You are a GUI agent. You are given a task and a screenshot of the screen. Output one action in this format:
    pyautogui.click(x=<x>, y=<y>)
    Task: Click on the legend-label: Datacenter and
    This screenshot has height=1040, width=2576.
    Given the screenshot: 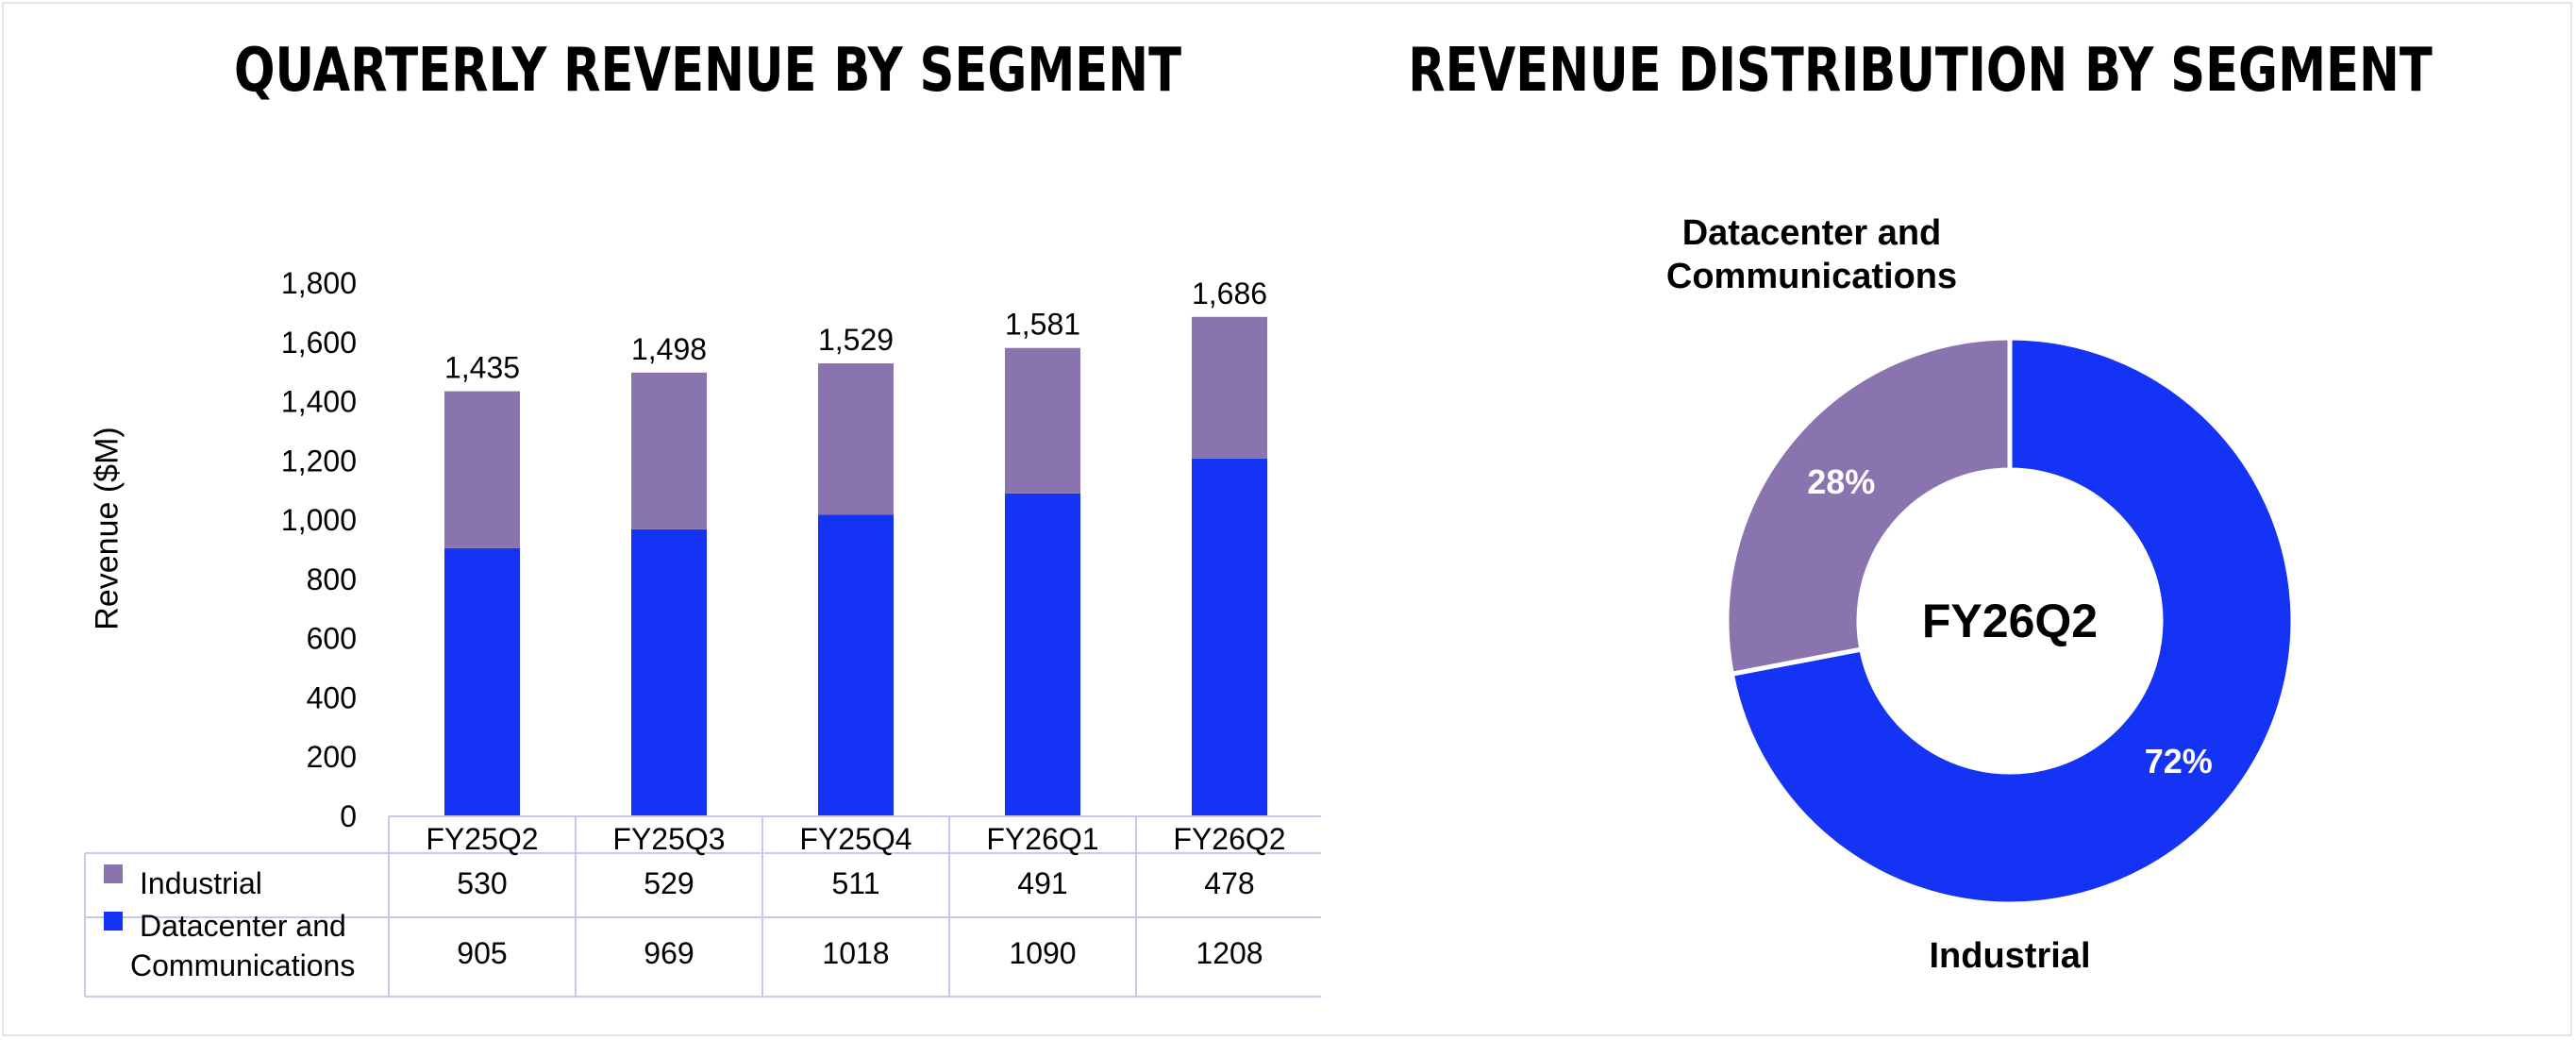 What is the action you would take?
    pyautogui.click(x=243, y=926)
    